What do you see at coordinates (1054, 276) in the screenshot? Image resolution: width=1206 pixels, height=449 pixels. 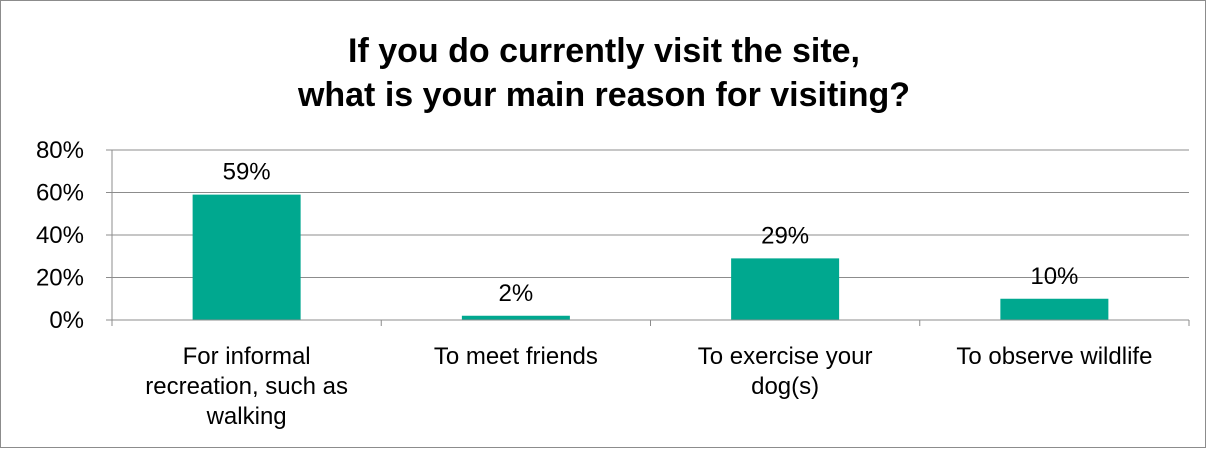 I see `data-label: 10%` at bounding box center [1054, 276].